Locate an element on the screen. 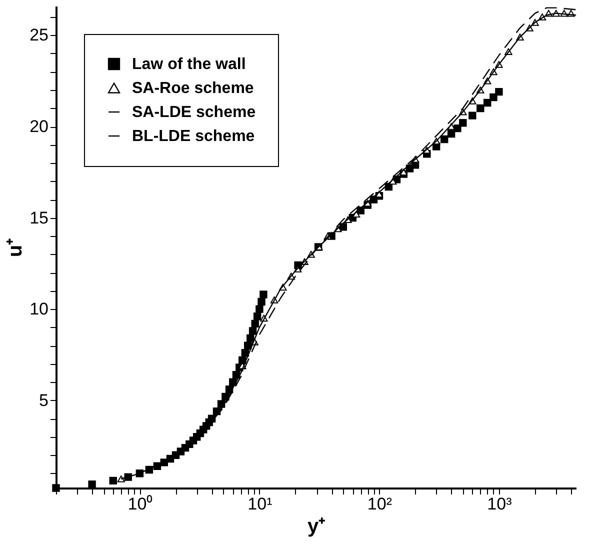 The image size is (610, 544). legend-label: BL-LDE scheme is located at coordinates (193, 136).